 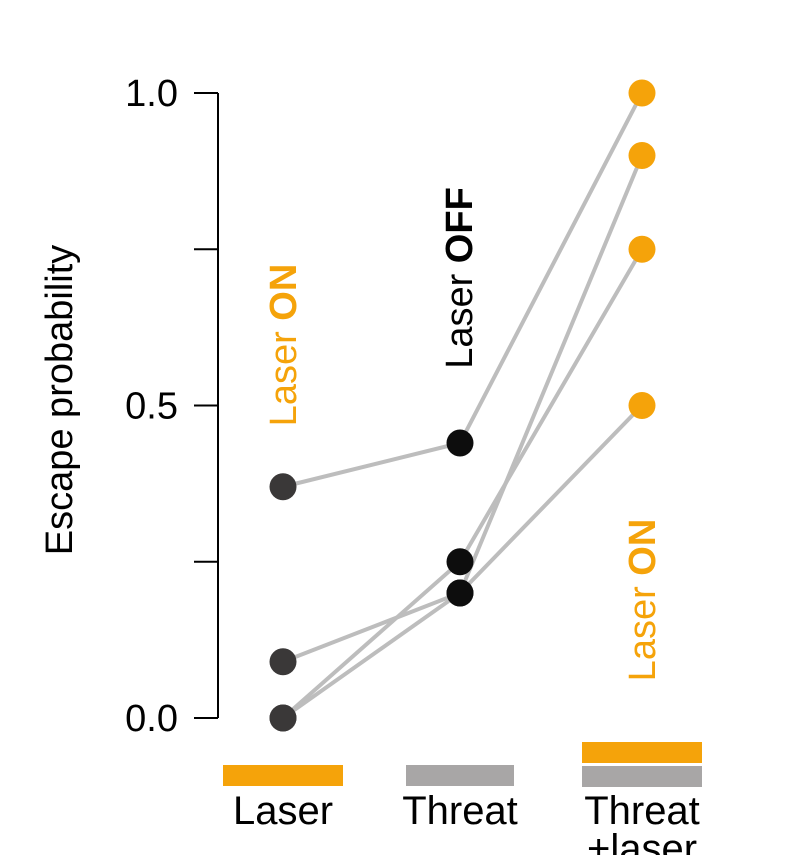 I want to click on y-tick-label: 1.0, so click(x=151, y=94).